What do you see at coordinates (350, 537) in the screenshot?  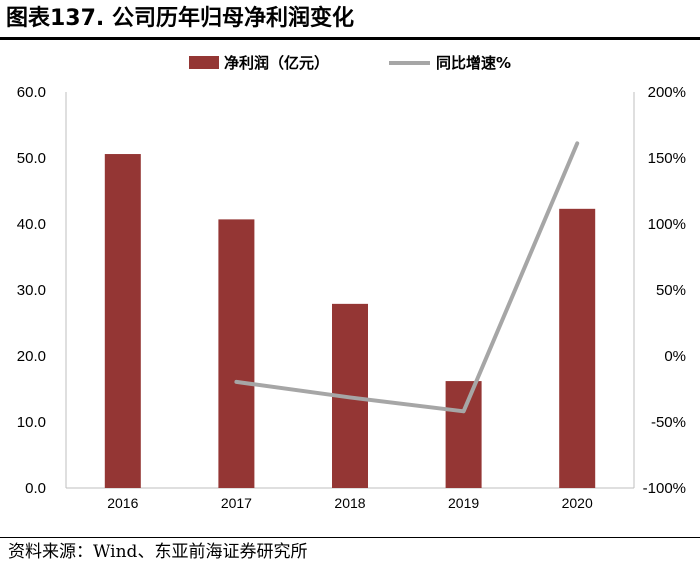 I see `source-rule` at bounding box center [350, 537].